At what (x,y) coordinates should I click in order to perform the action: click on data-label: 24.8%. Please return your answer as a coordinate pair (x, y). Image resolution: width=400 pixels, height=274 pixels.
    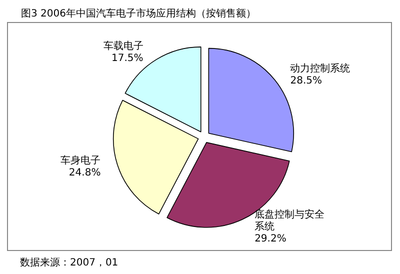
    Looking at the image, I should click on (84, 172).